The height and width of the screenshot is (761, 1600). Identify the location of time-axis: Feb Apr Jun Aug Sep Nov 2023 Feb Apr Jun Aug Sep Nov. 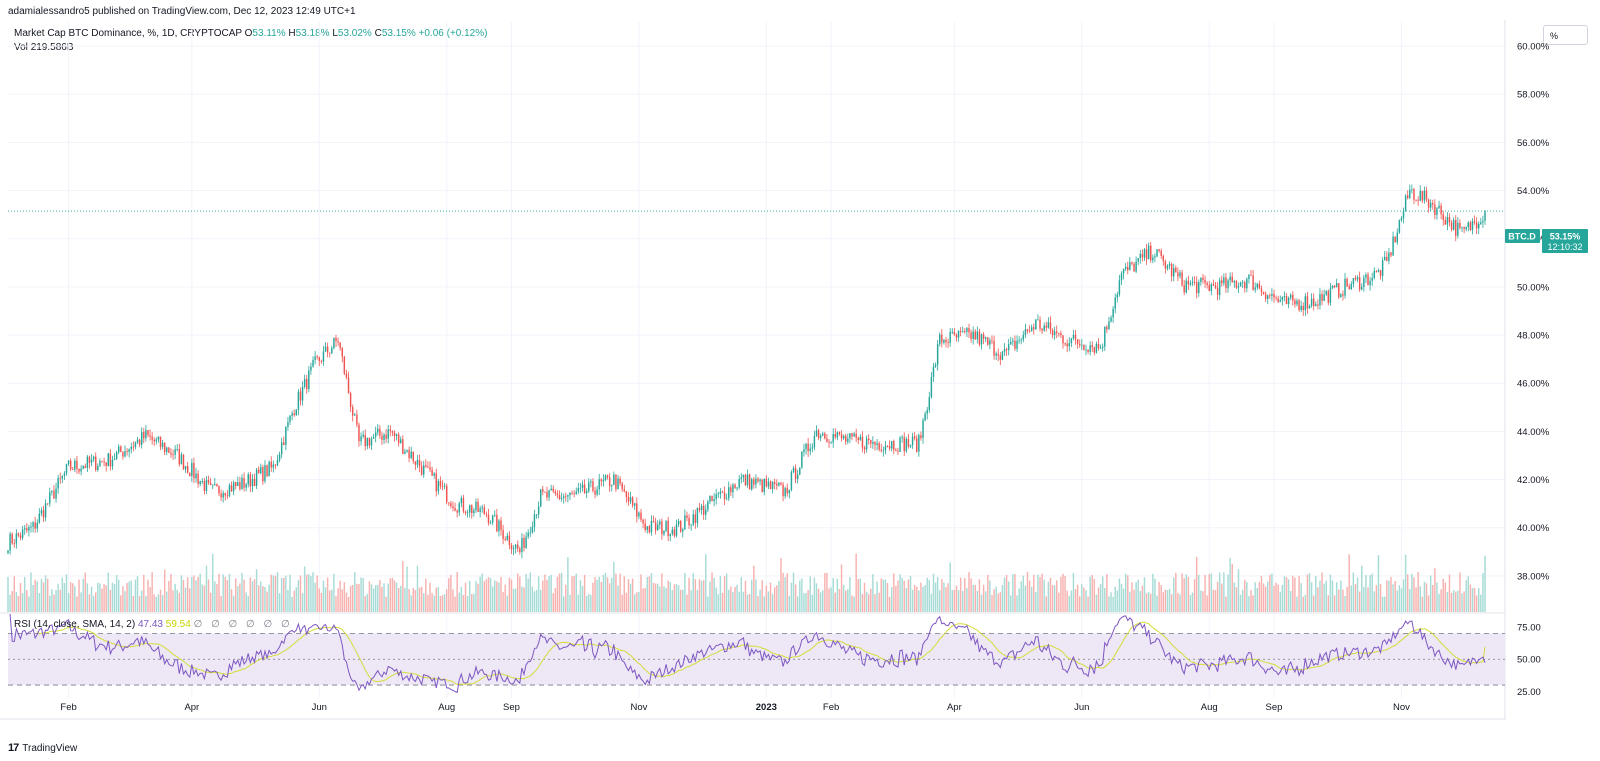
(735, 707).